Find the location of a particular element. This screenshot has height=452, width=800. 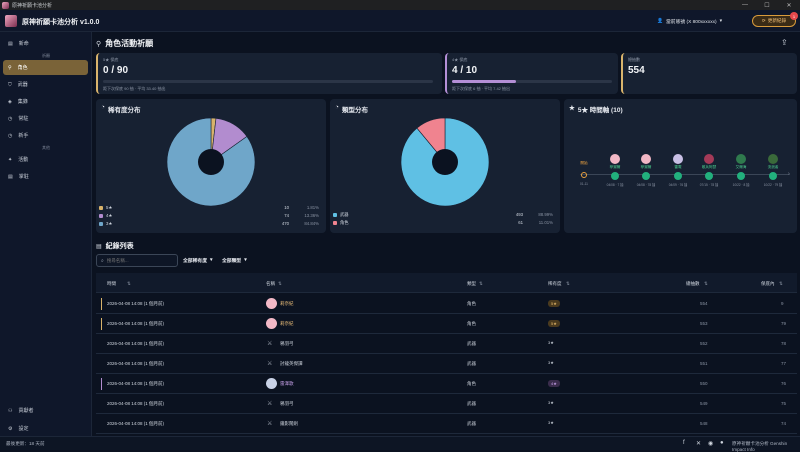

timeline-node: 雷電 04/09 · 76 抽 is located at coordinates (678, 171).